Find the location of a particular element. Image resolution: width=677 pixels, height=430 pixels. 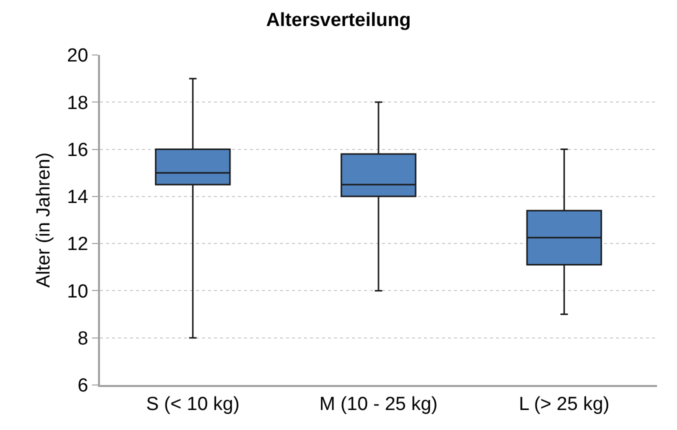

y-tick-label: 16 is located at coordinates (77, 150).